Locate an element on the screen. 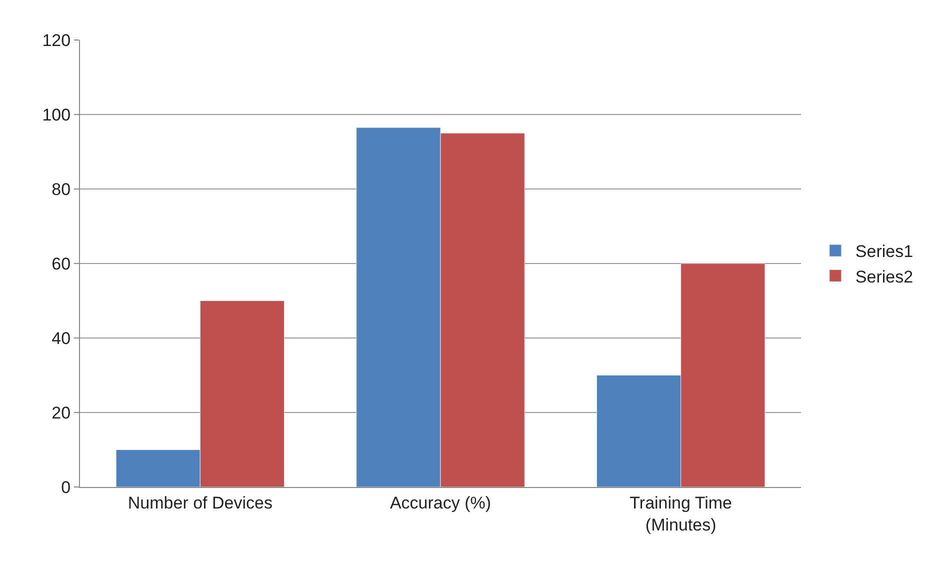 Image resolution: width=951 pixels, height=577 pixels. y-tick-label: 80 is located at coordinates (61, 189).